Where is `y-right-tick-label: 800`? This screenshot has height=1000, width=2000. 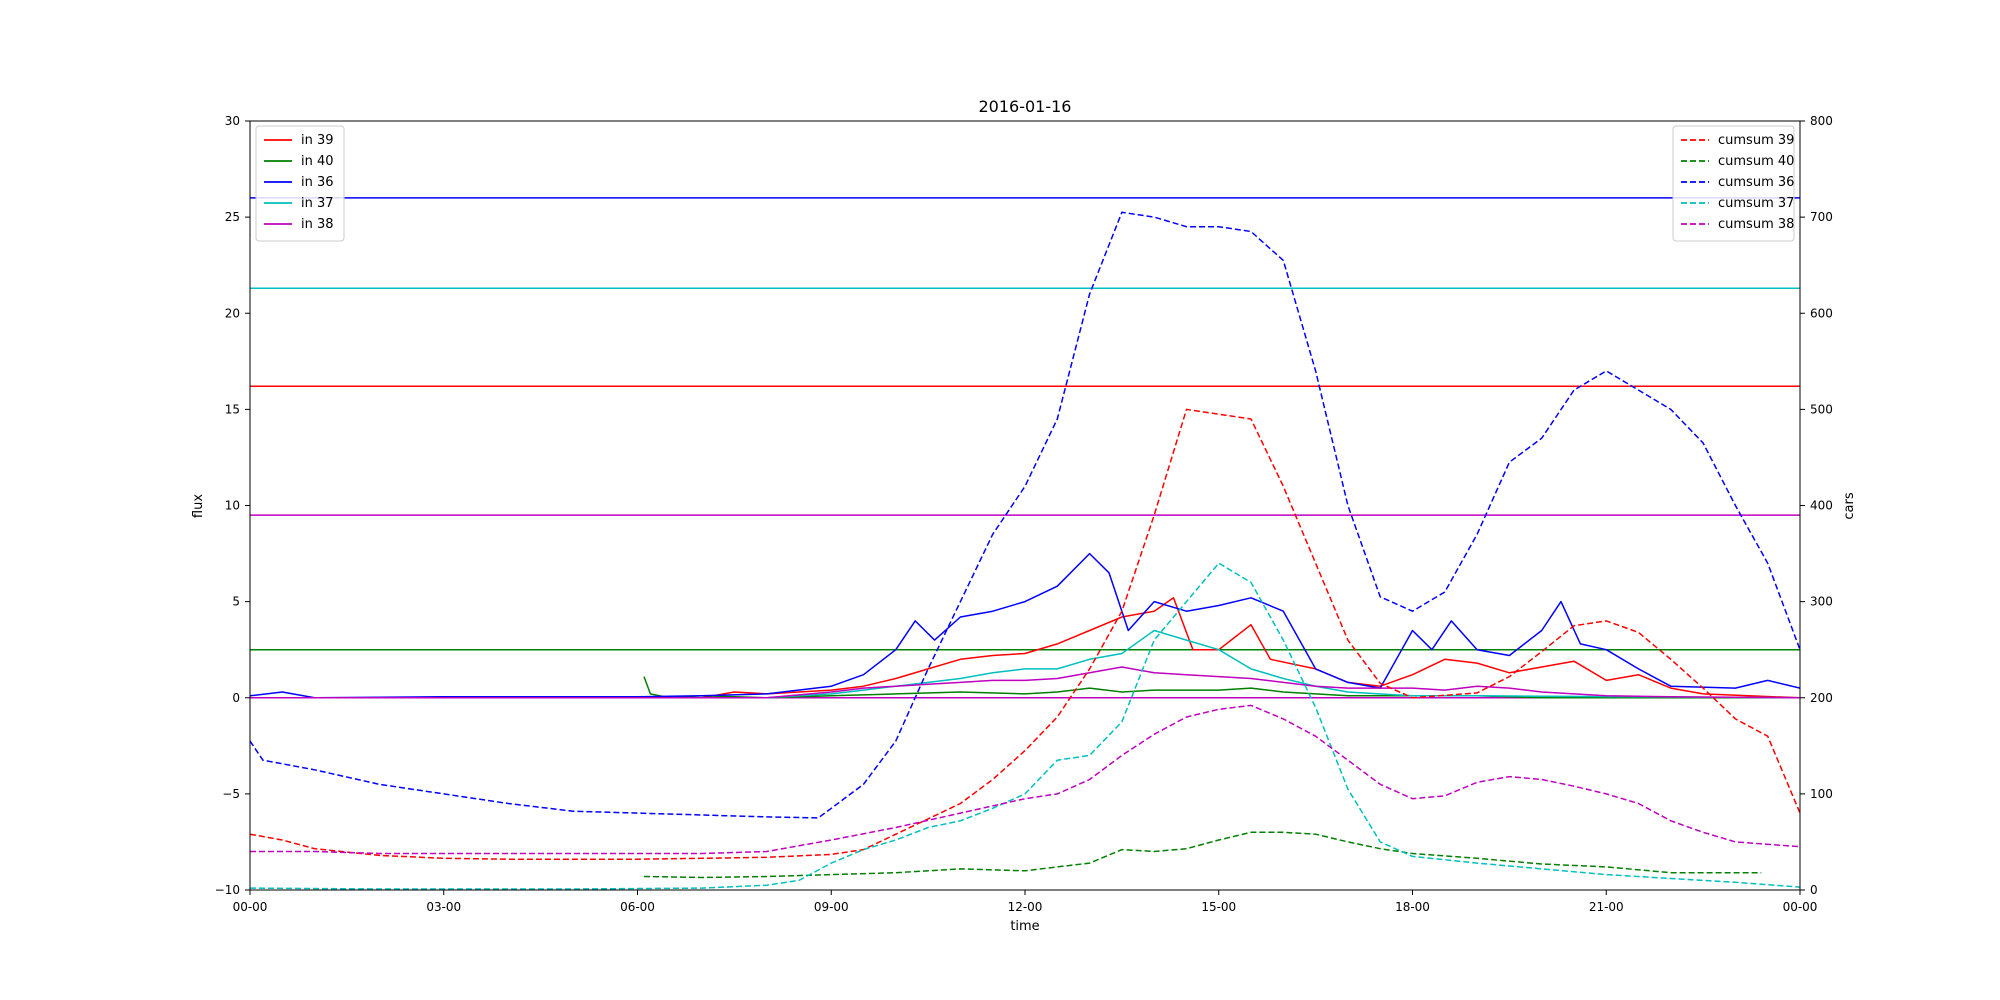 y-right-tick-label: 800 is located at coordinates (1821, 121).